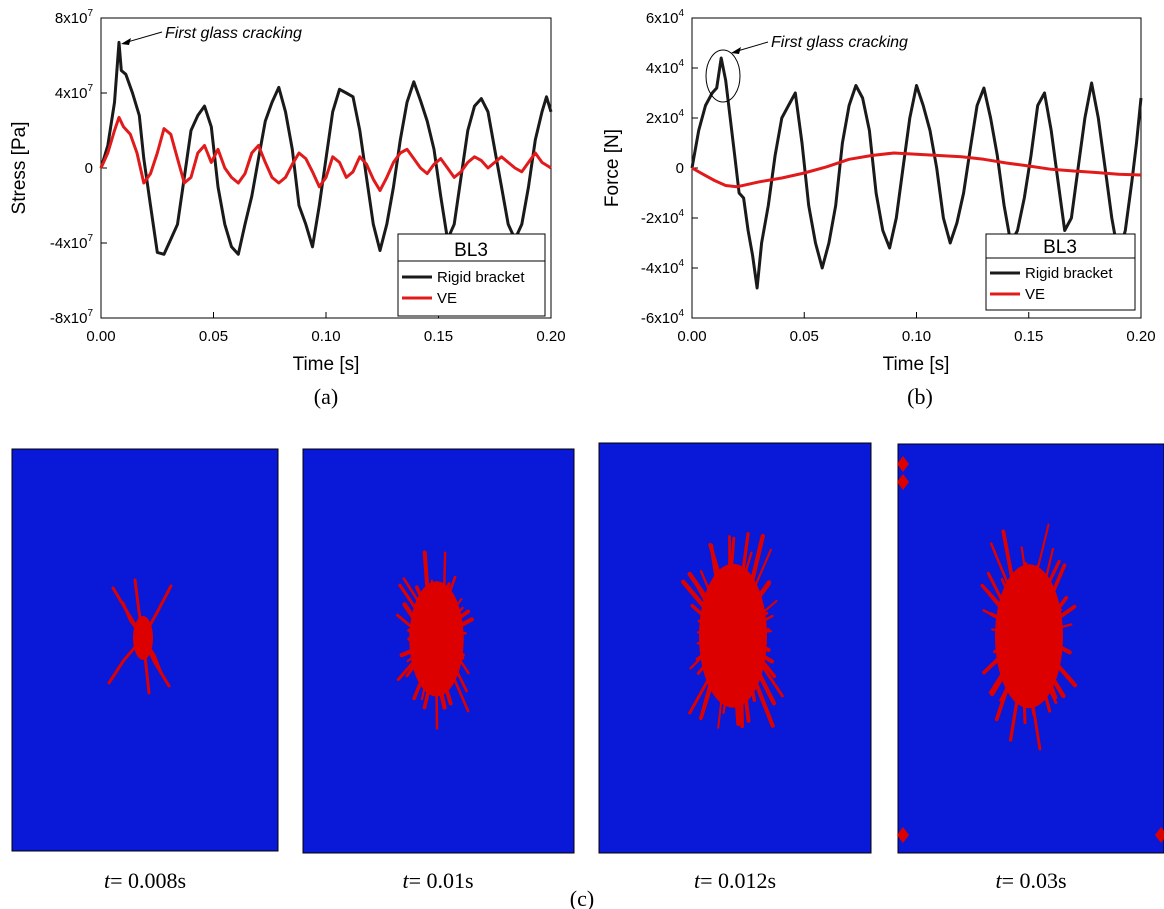 Image resolution: width=1164 pixels, height=909 pixels. Describe the element at coordinates (680, 168) in the screenshot. I see `y-tick-label: 0` at that location.